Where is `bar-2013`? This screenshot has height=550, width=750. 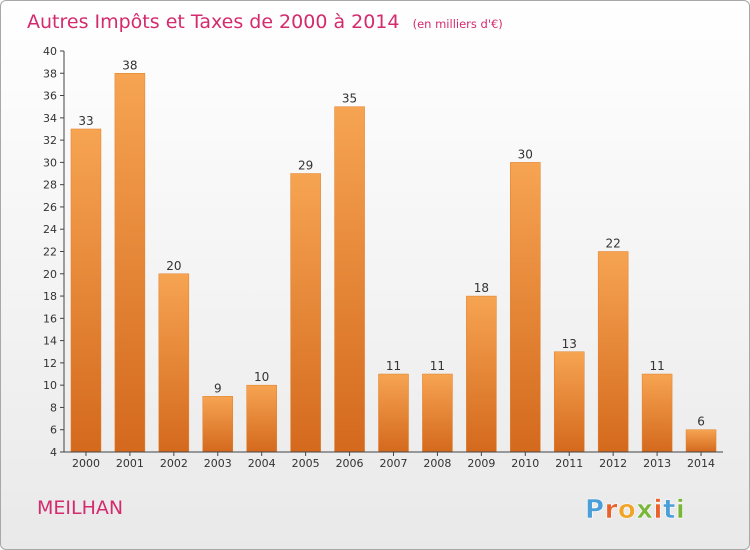
bar-2013 is located at coordinates (657, 413).